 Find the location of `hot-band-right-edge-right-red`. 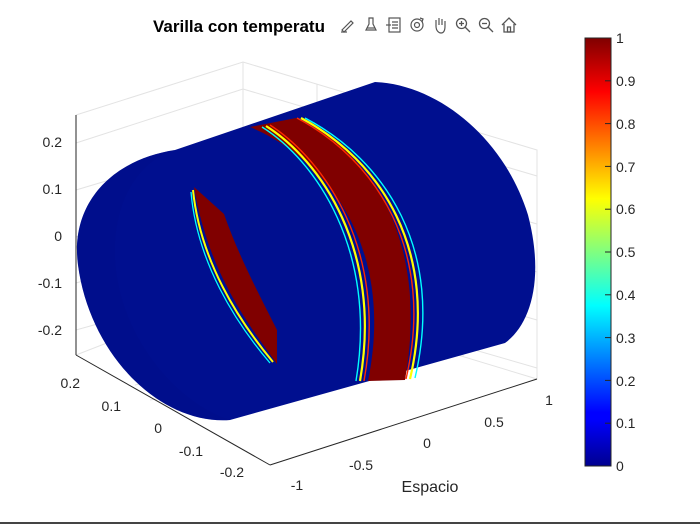

hot-band-right-edge-right-red is located at coordinates (355, 248).